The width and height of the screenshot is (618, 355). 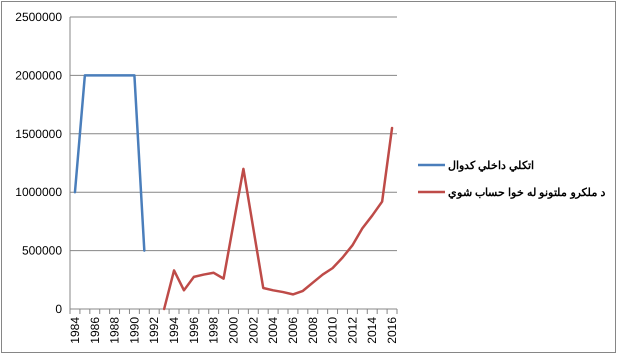 What do you see at coordinates (527, 193) in the screenshot?
I see `legend-label: د ملكرو ملتونو له خوا حساب شوي` at bounding box center [527, 193].